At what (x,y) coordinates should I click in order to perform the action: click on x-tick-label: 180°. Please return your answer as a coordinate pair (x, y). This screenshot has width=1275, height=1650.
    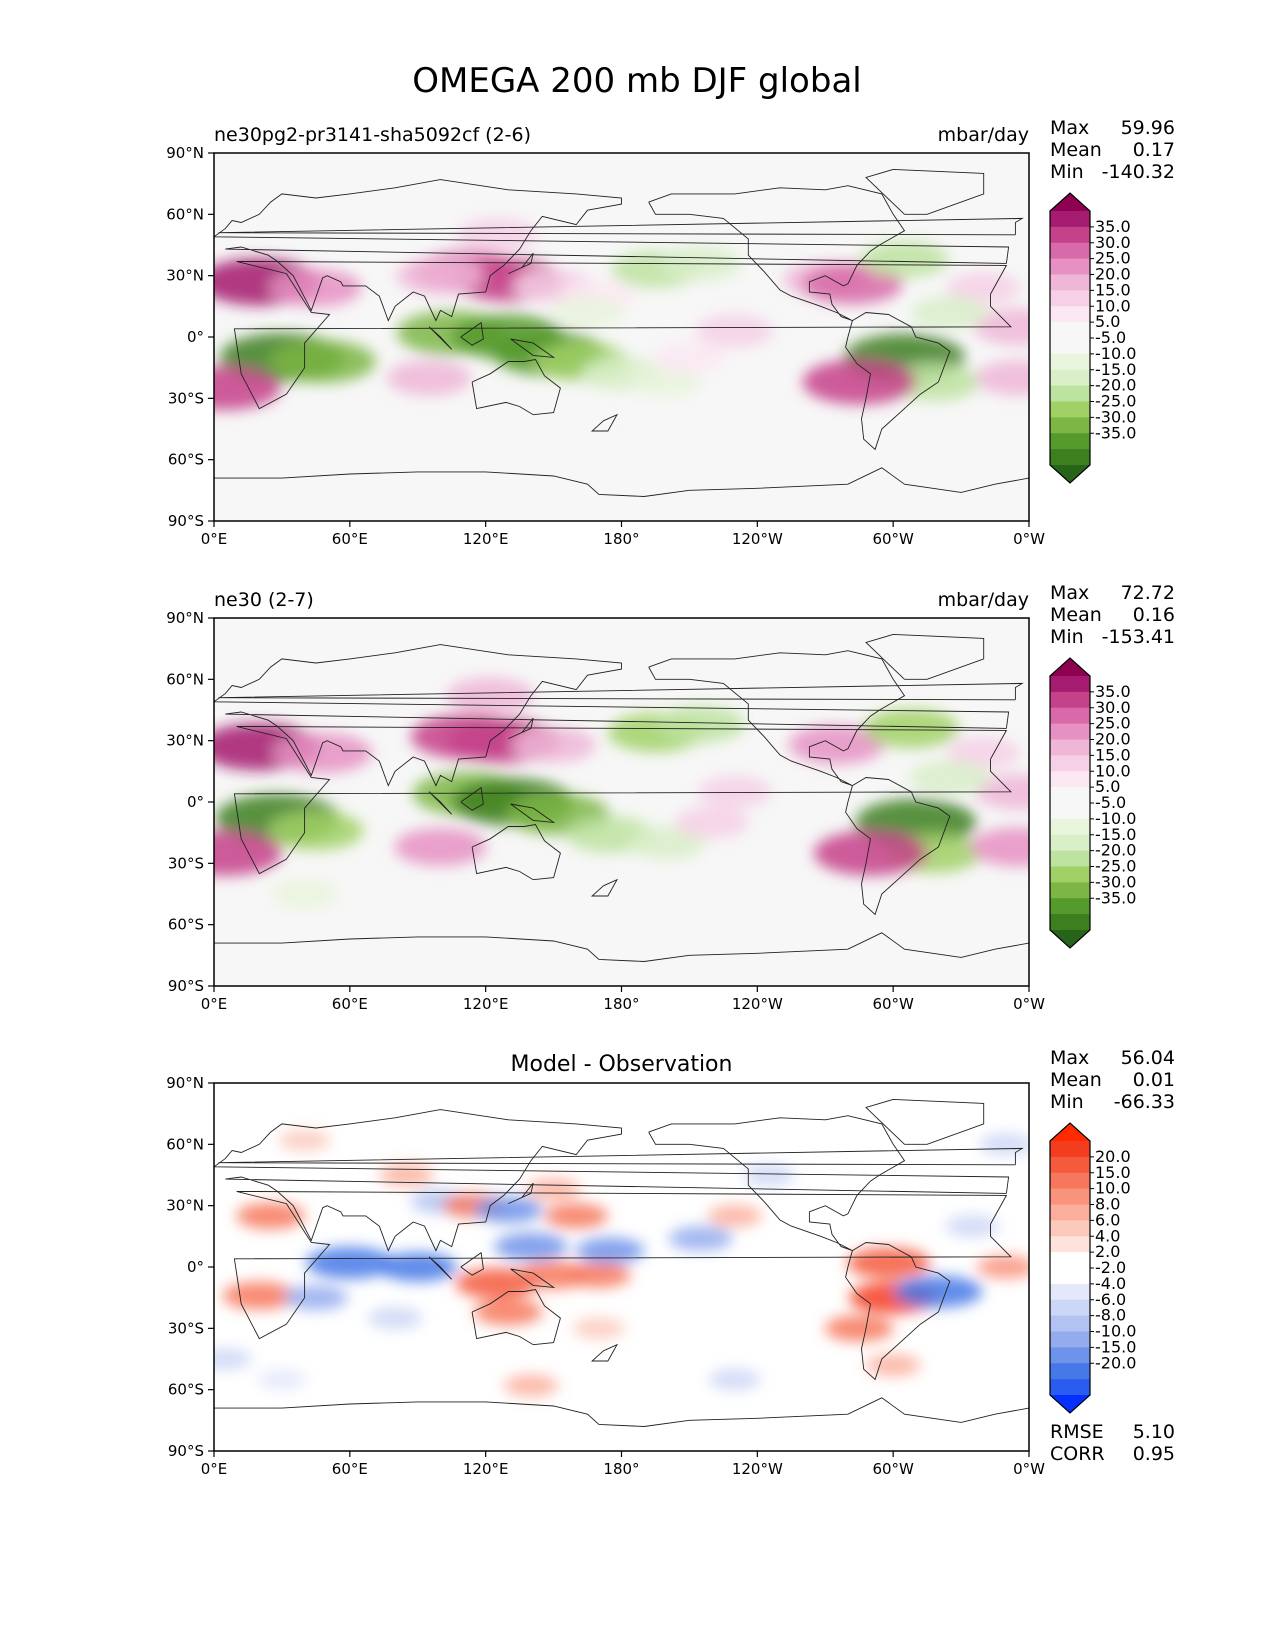
    Looking at the image, I should click on (621, 1469).